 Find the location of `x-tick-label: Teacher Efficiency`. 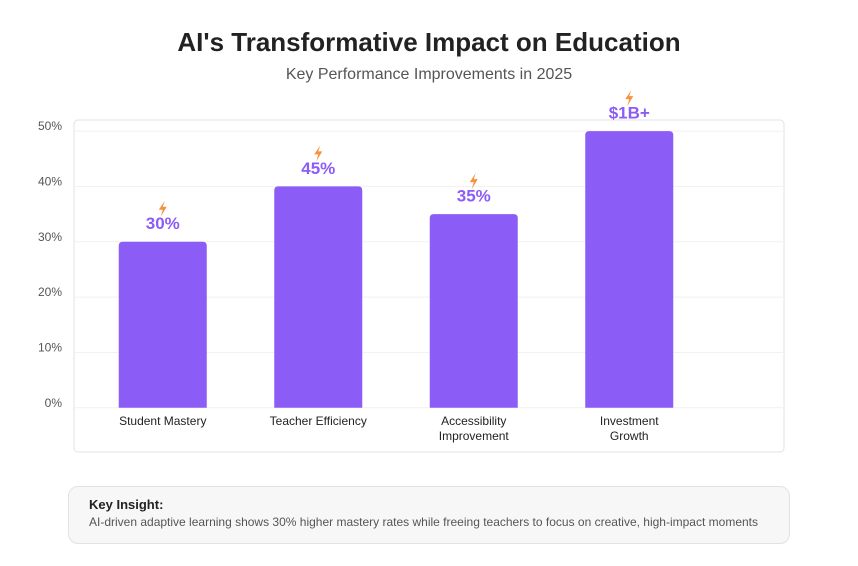

x-tick-label: Teacher Efficiency is located at coordinates (318, 420).